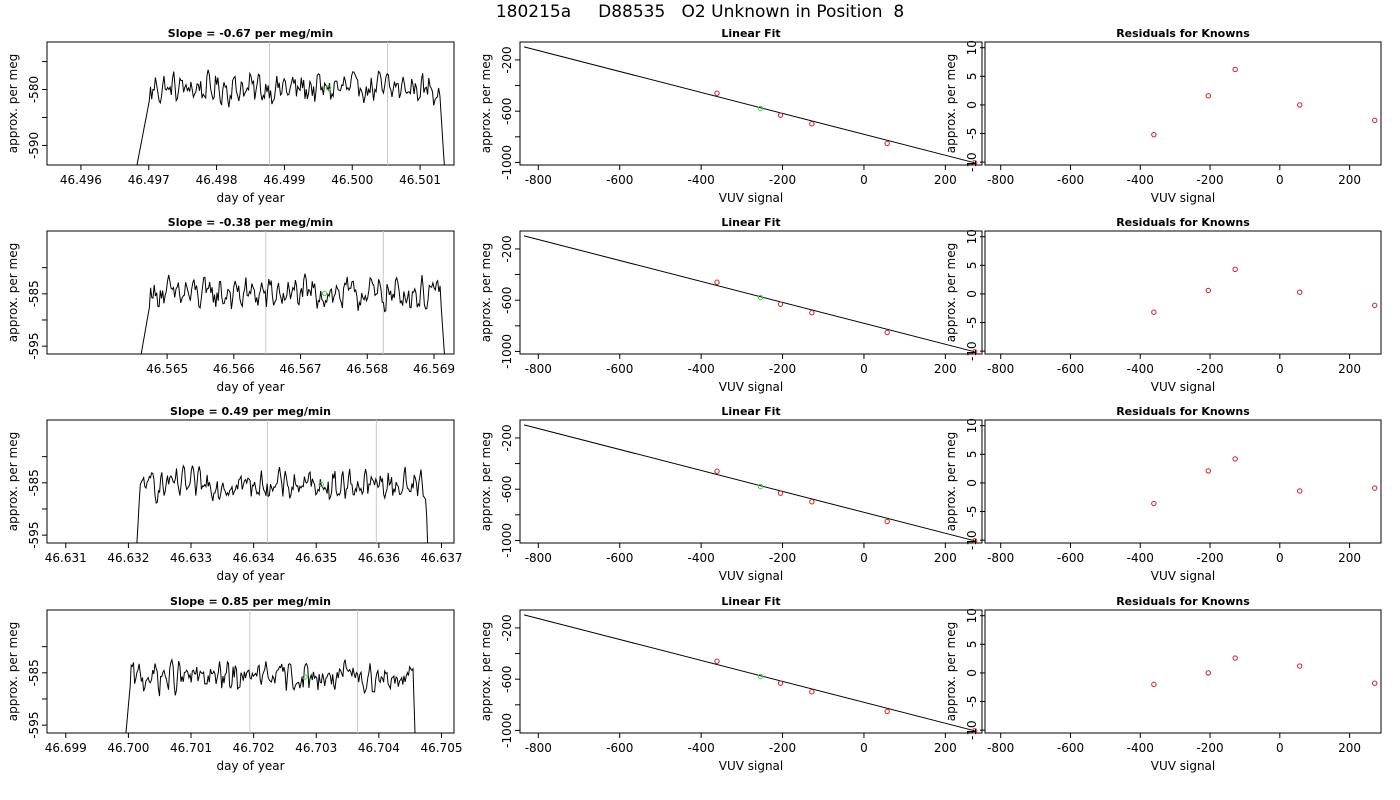 The image size is (1400, 800). What do you see at coordinates (250, 222) in the screenshot?
I see `panel-title: Slope = -0.38 per meg/min` at bounding box center [250, 222].